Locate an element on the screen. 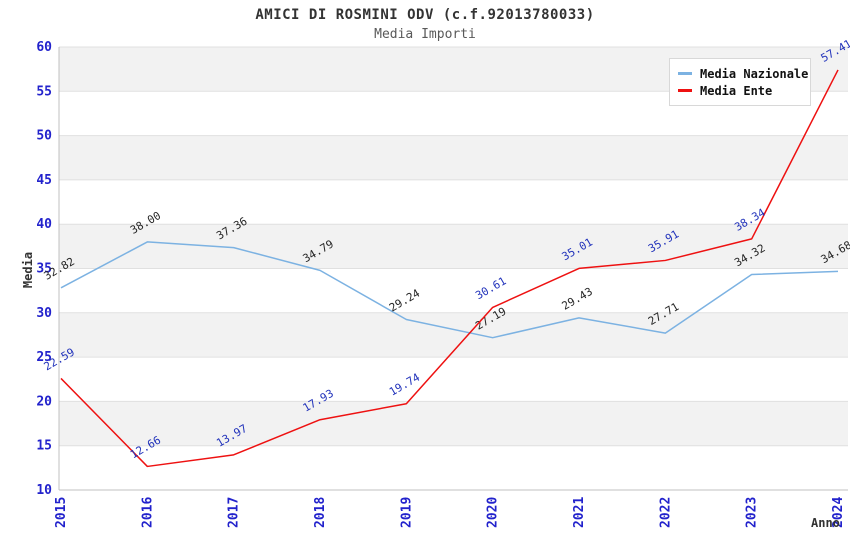 The width and height of the screenshot is (850, 550). x-tick-label: 2020 is located at coordinates (493, 512).